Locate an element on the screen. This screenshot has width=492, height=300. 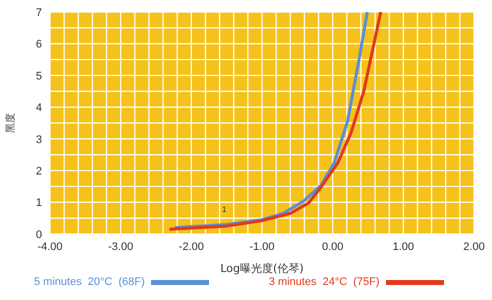
x-tick-label: -2.00 is located at coordinates (191, 246).